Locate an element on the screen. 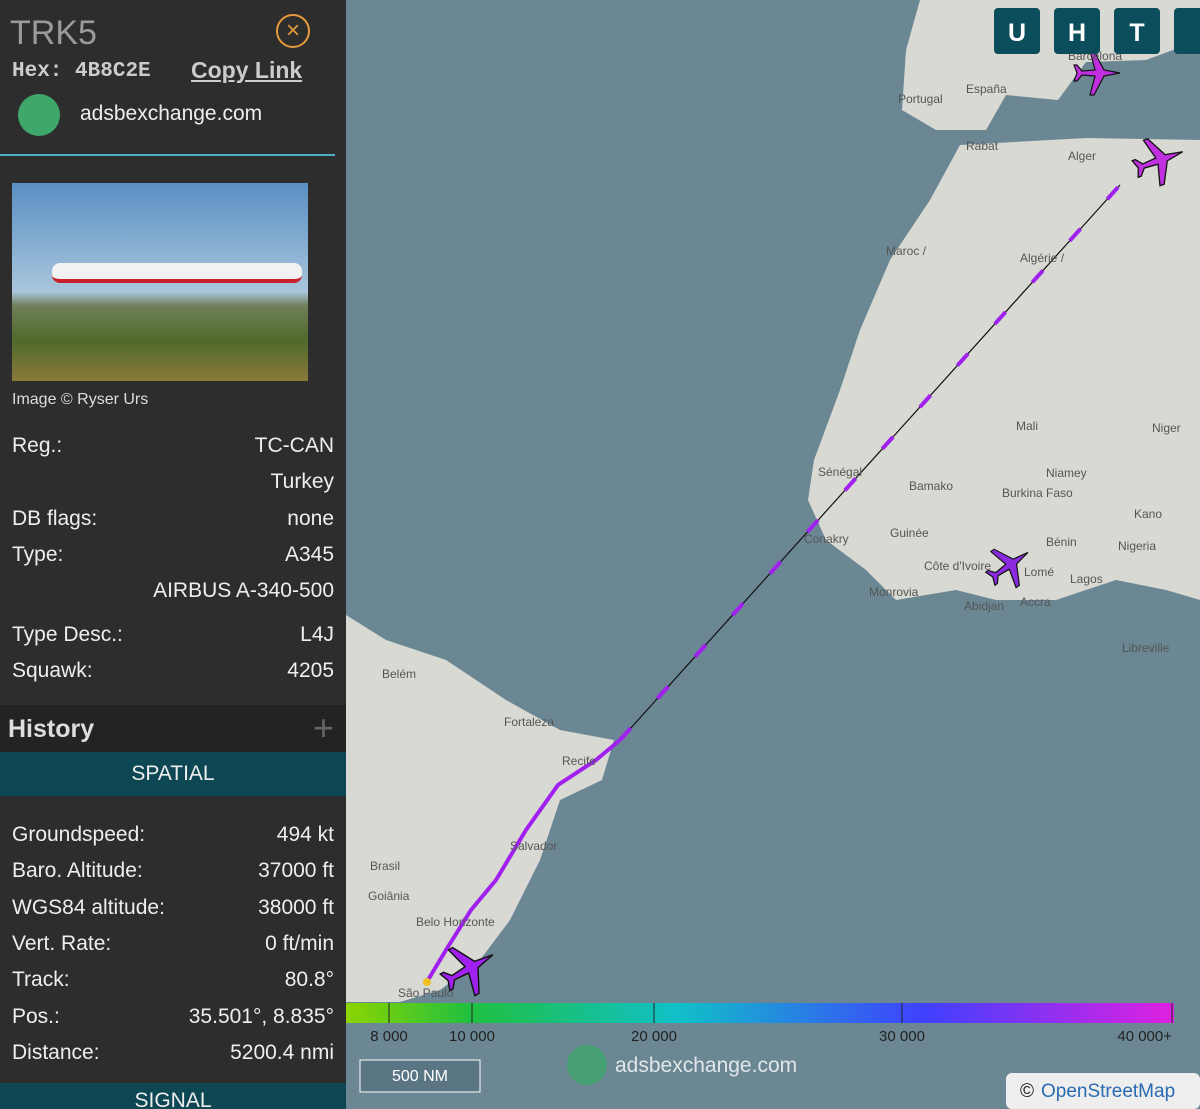 The height and width of the screenshot is (1109, 1200). info-value: TC-CAN is located at coordinates (294, 445).